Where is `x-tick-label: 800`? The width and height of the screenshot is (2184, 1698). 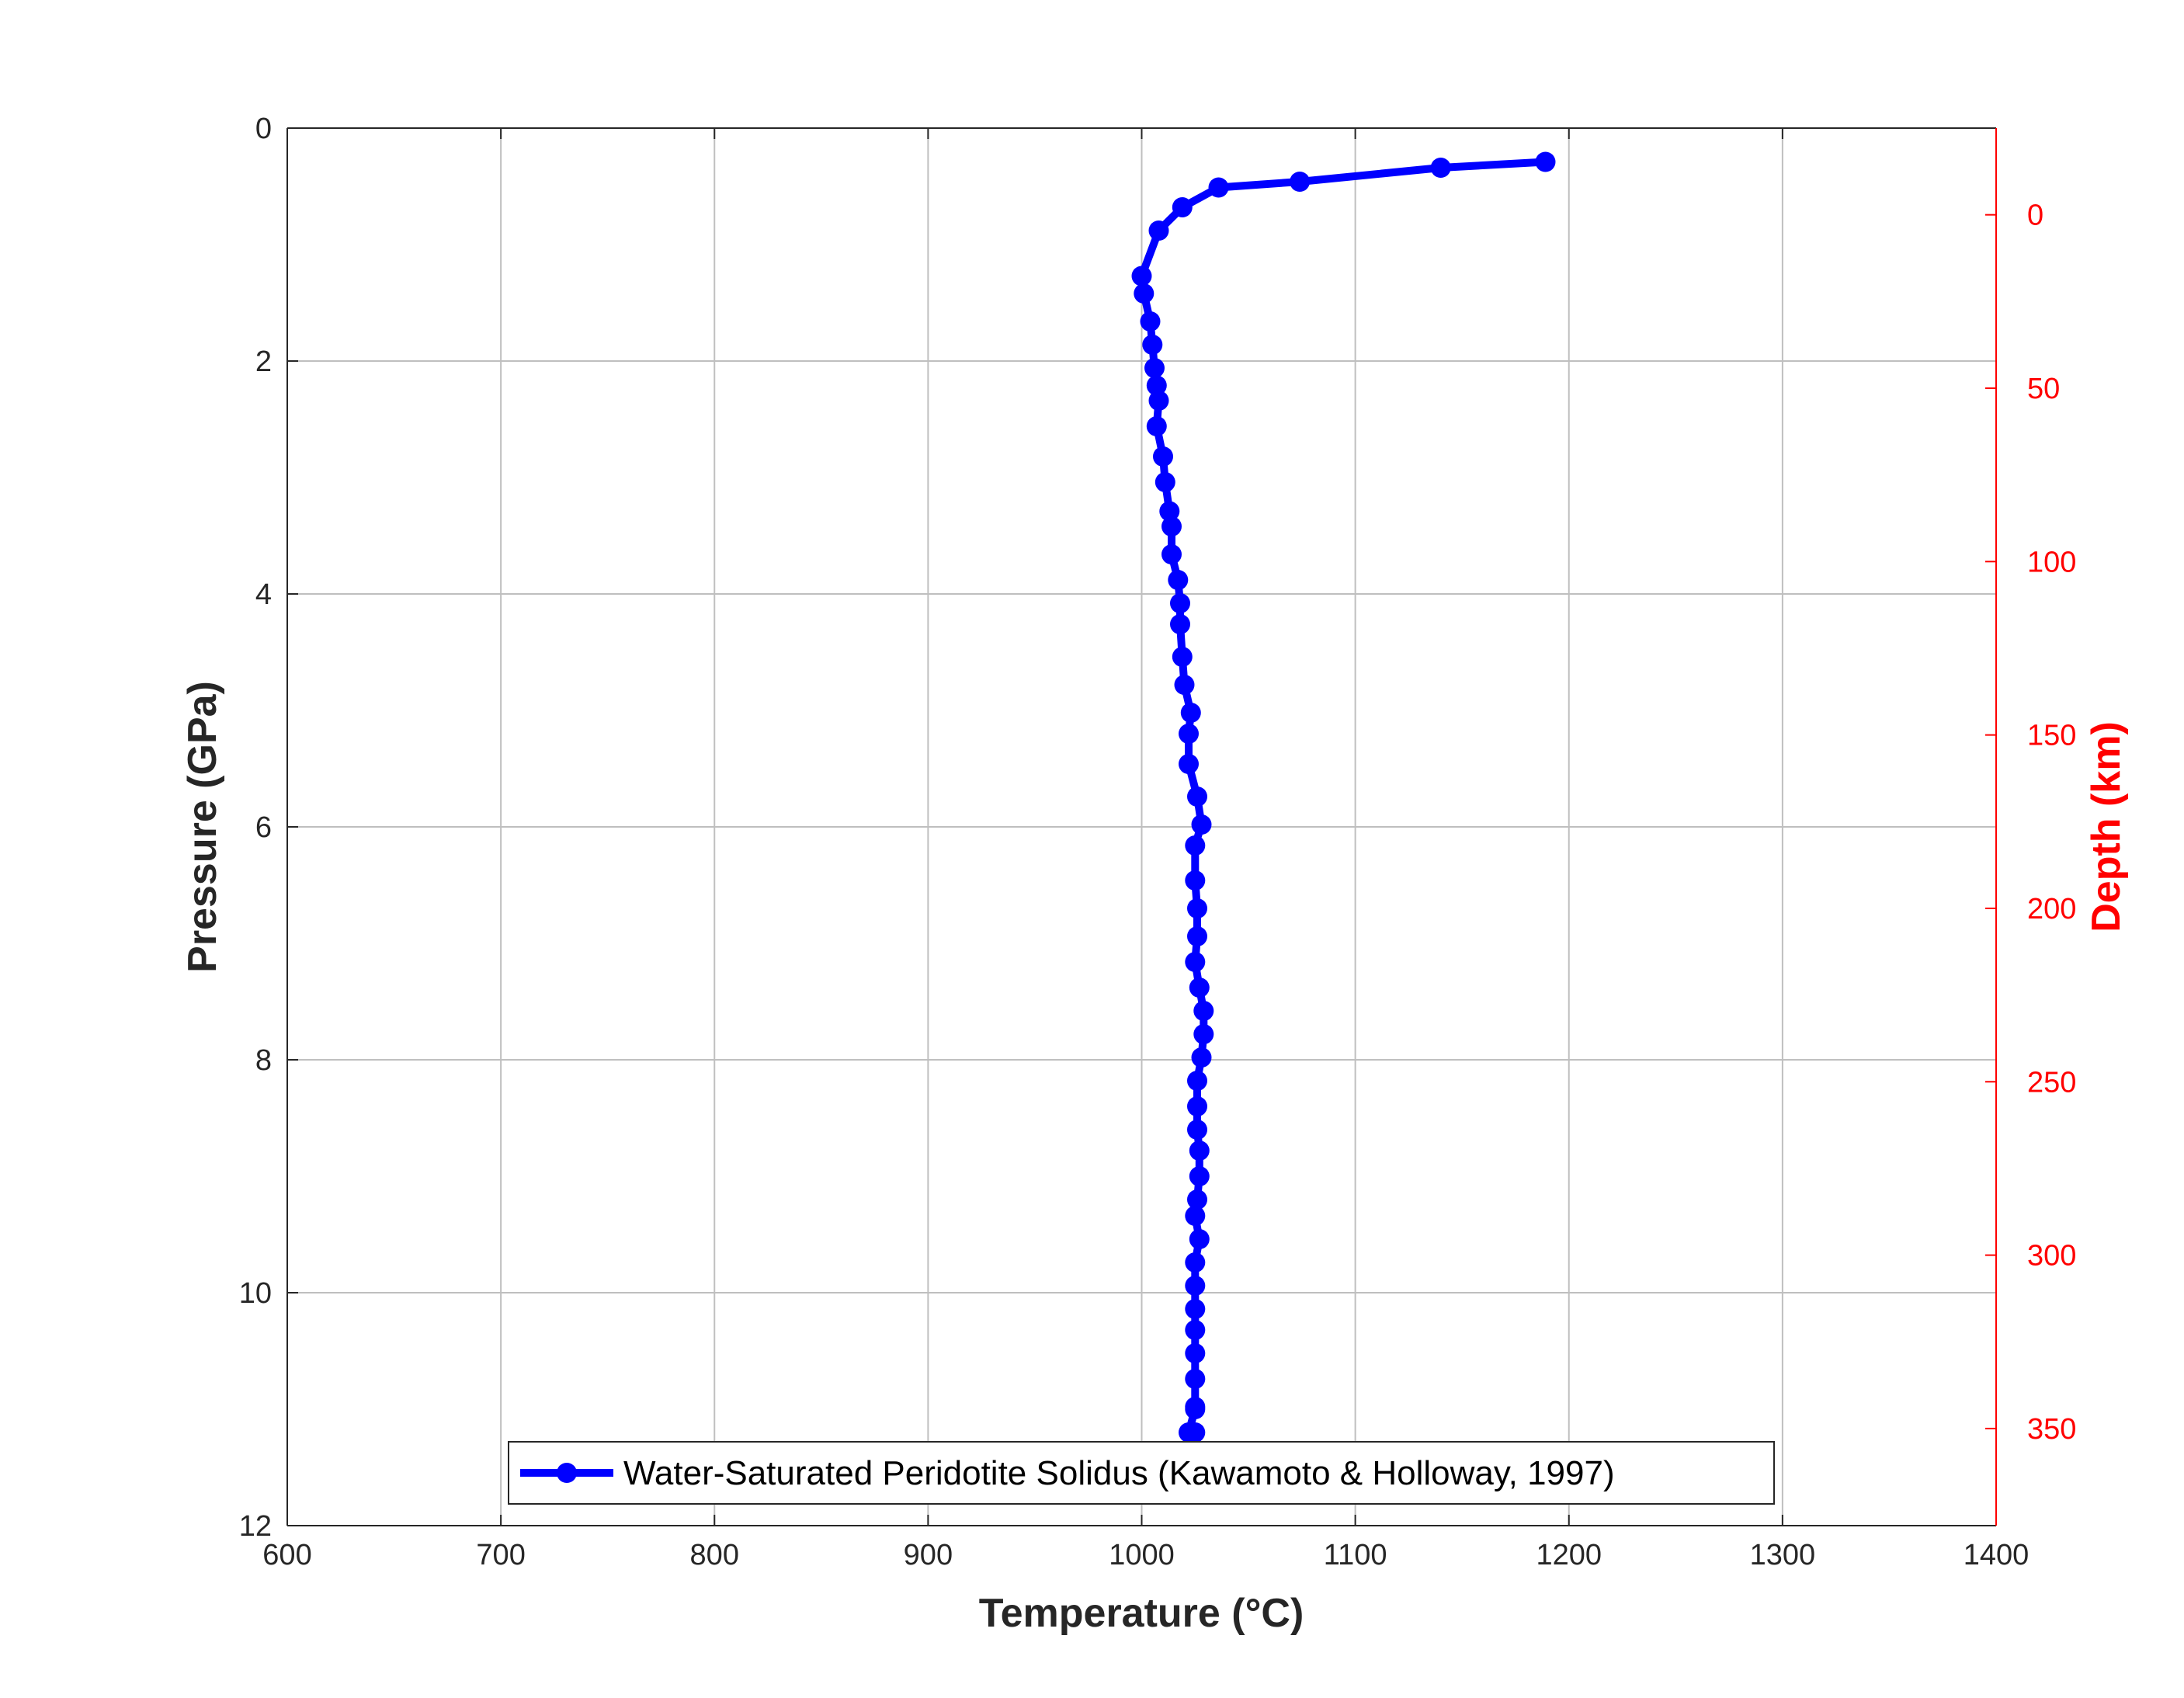
x-tick-label: 800 is located at coordinates (714, 1555).